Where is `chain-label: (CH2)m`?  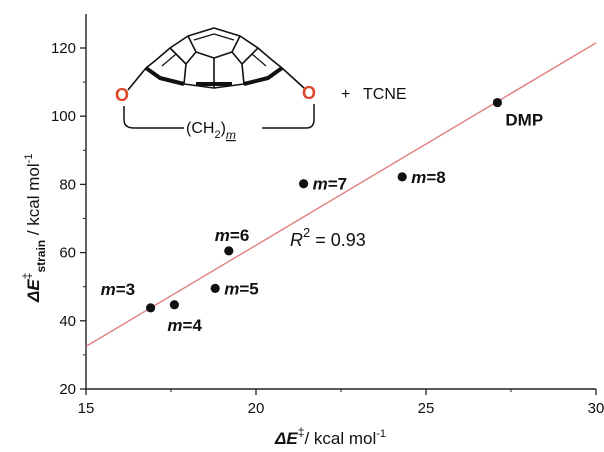 chain-label: (CH2)m is located at coordinates (211, 131).